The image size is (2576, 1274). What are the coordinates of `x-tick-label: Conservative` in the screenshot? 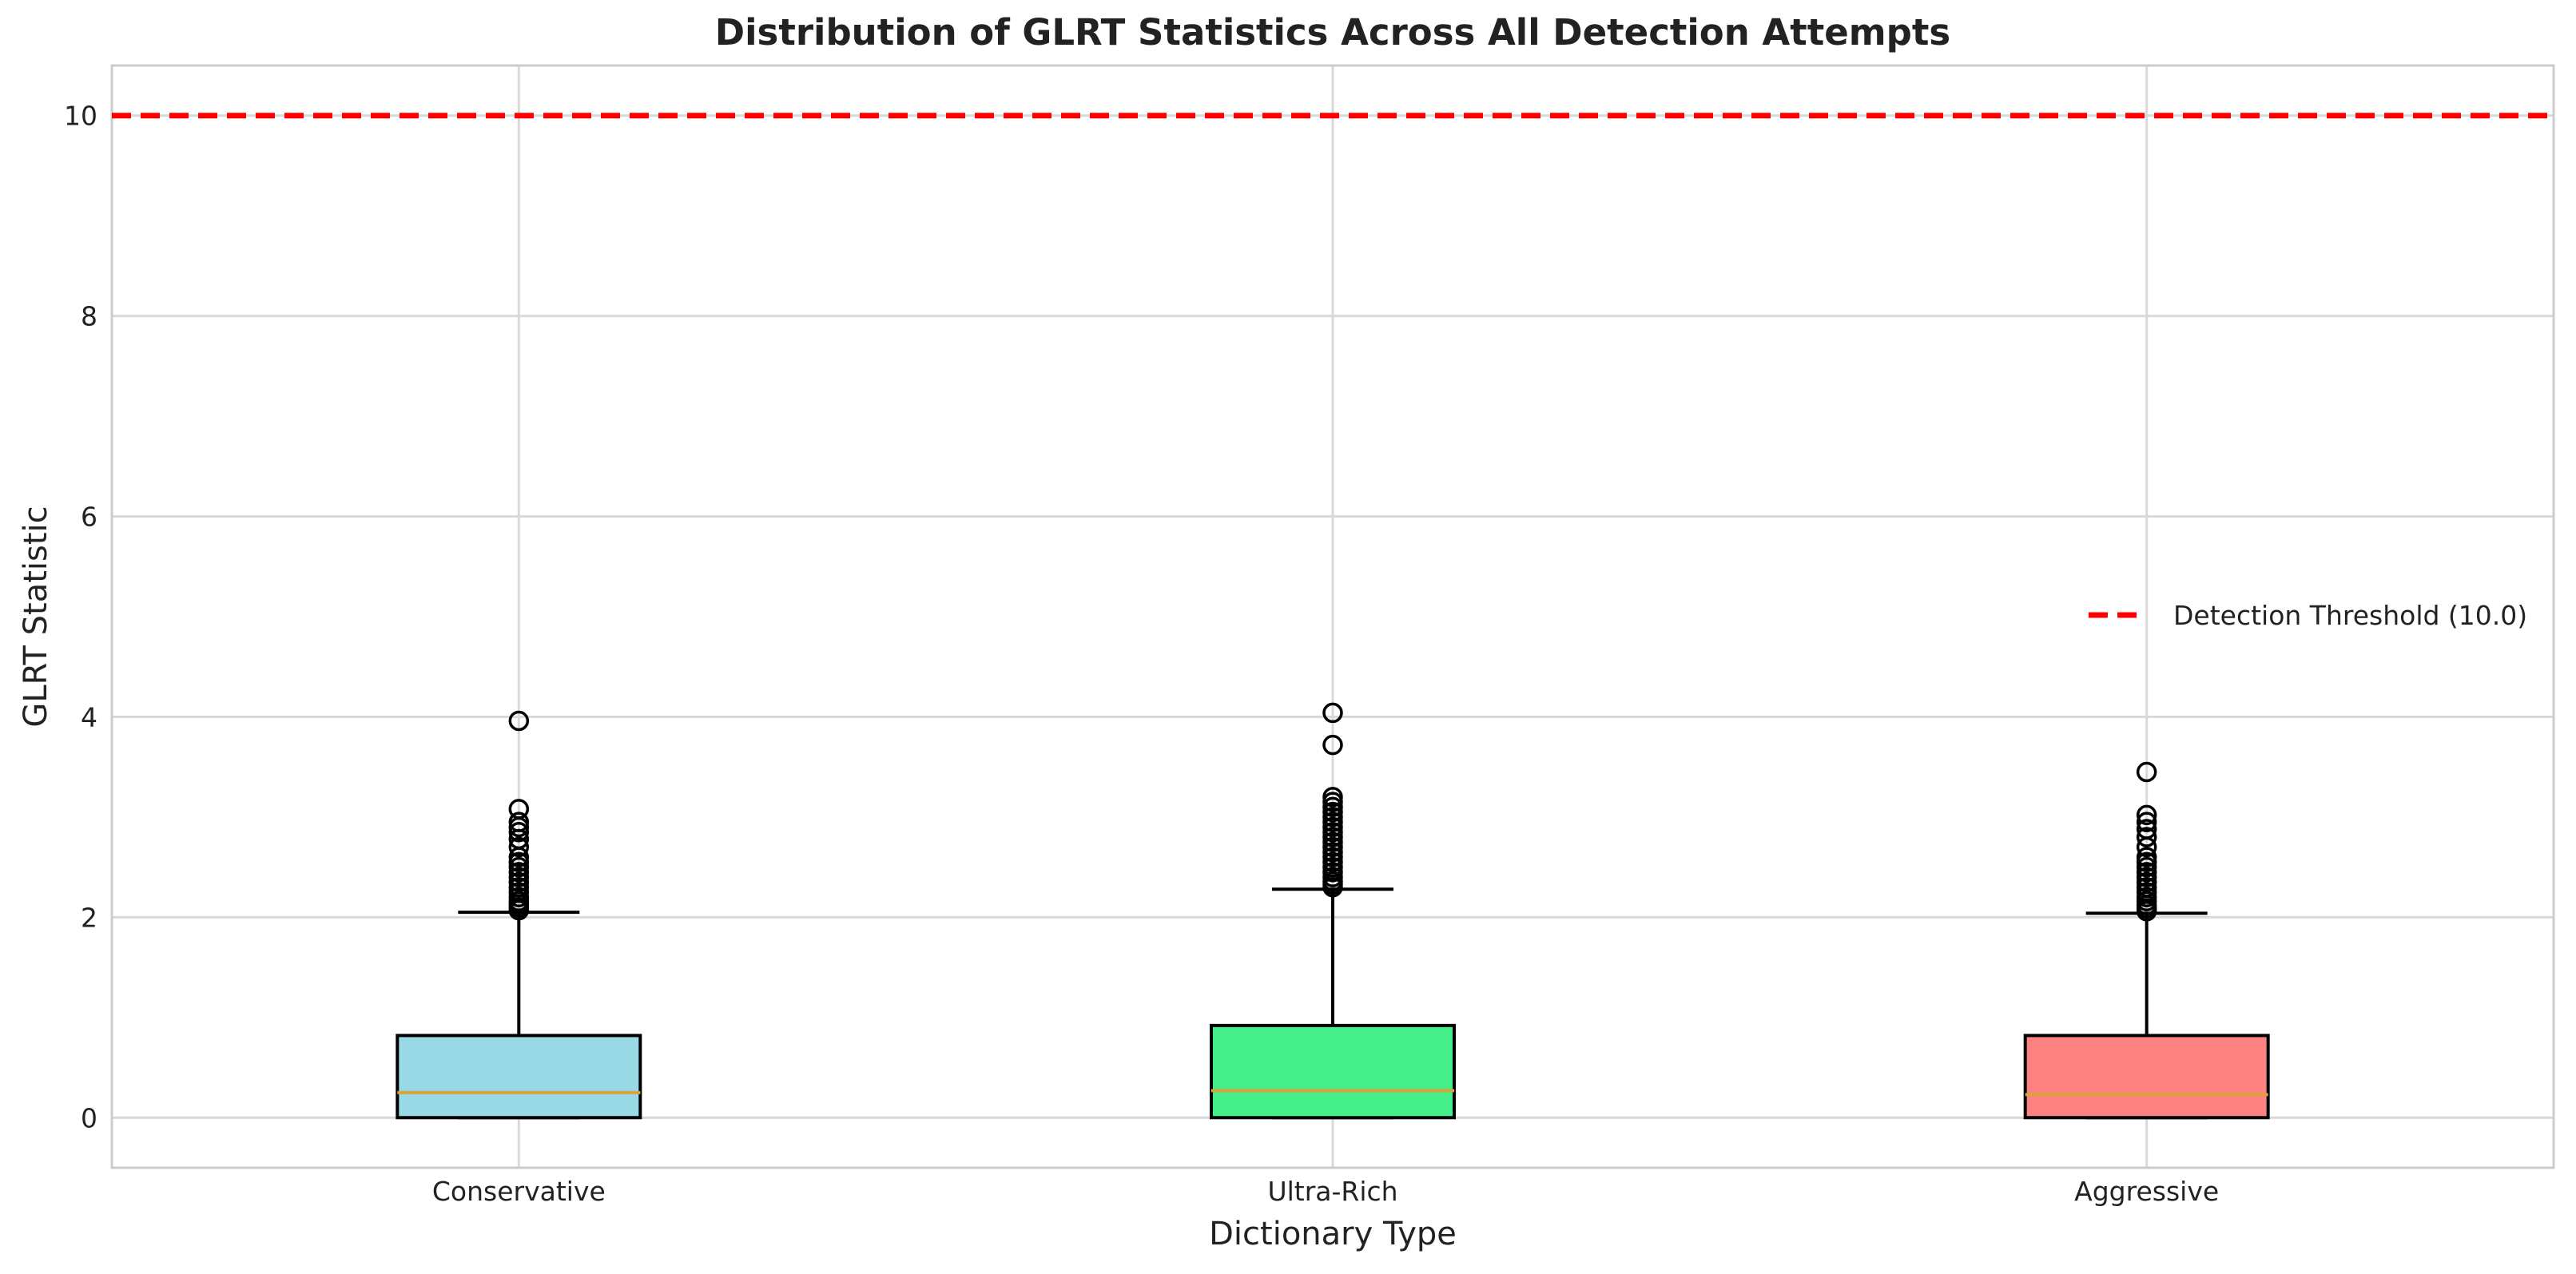 It's located at (519, 1191).